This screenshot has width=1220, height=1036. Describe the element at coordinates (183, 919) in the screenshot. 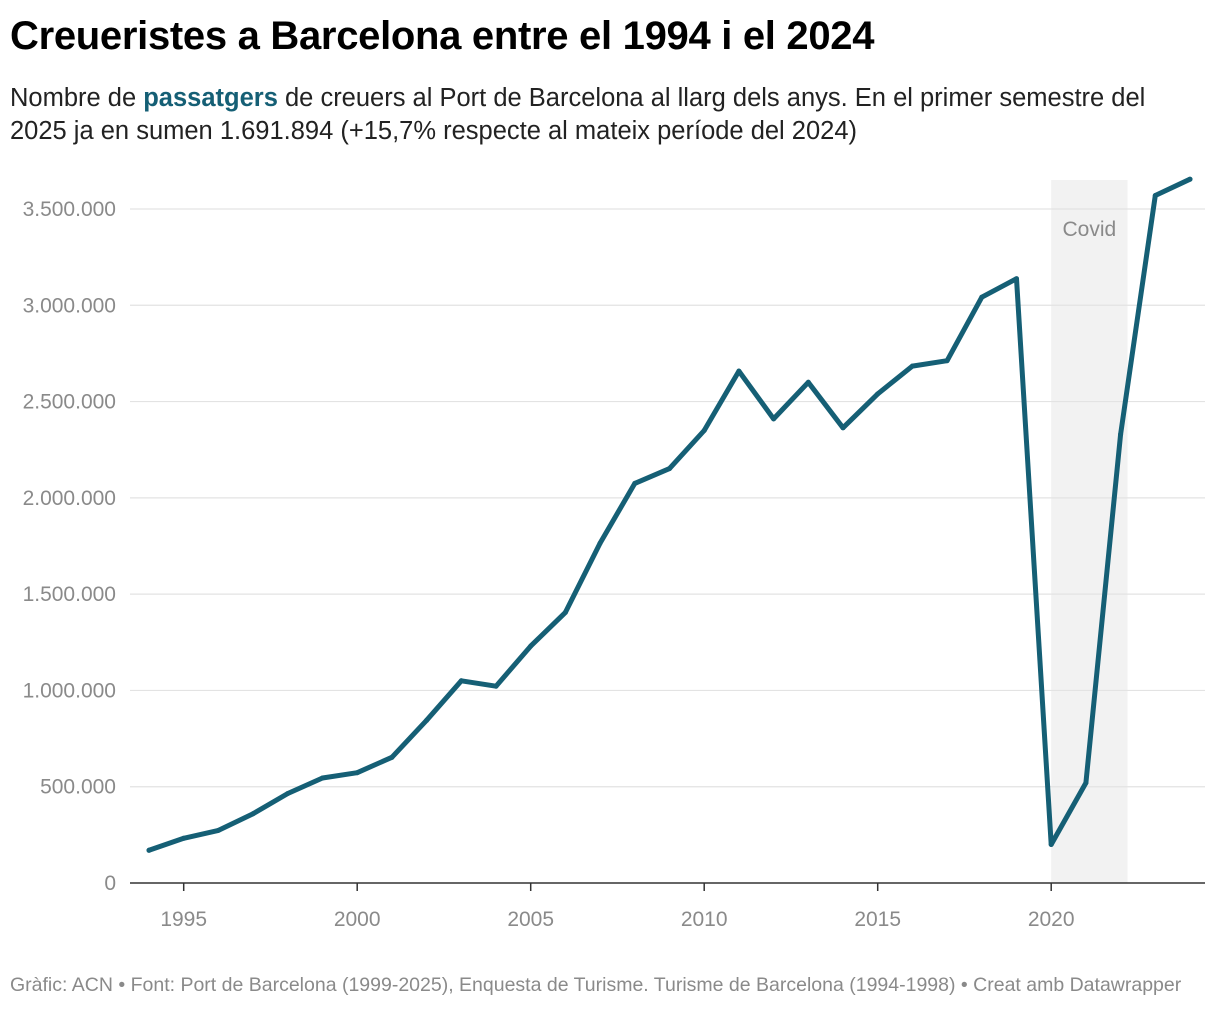

I see `x-tick-label: 1995` at that location.